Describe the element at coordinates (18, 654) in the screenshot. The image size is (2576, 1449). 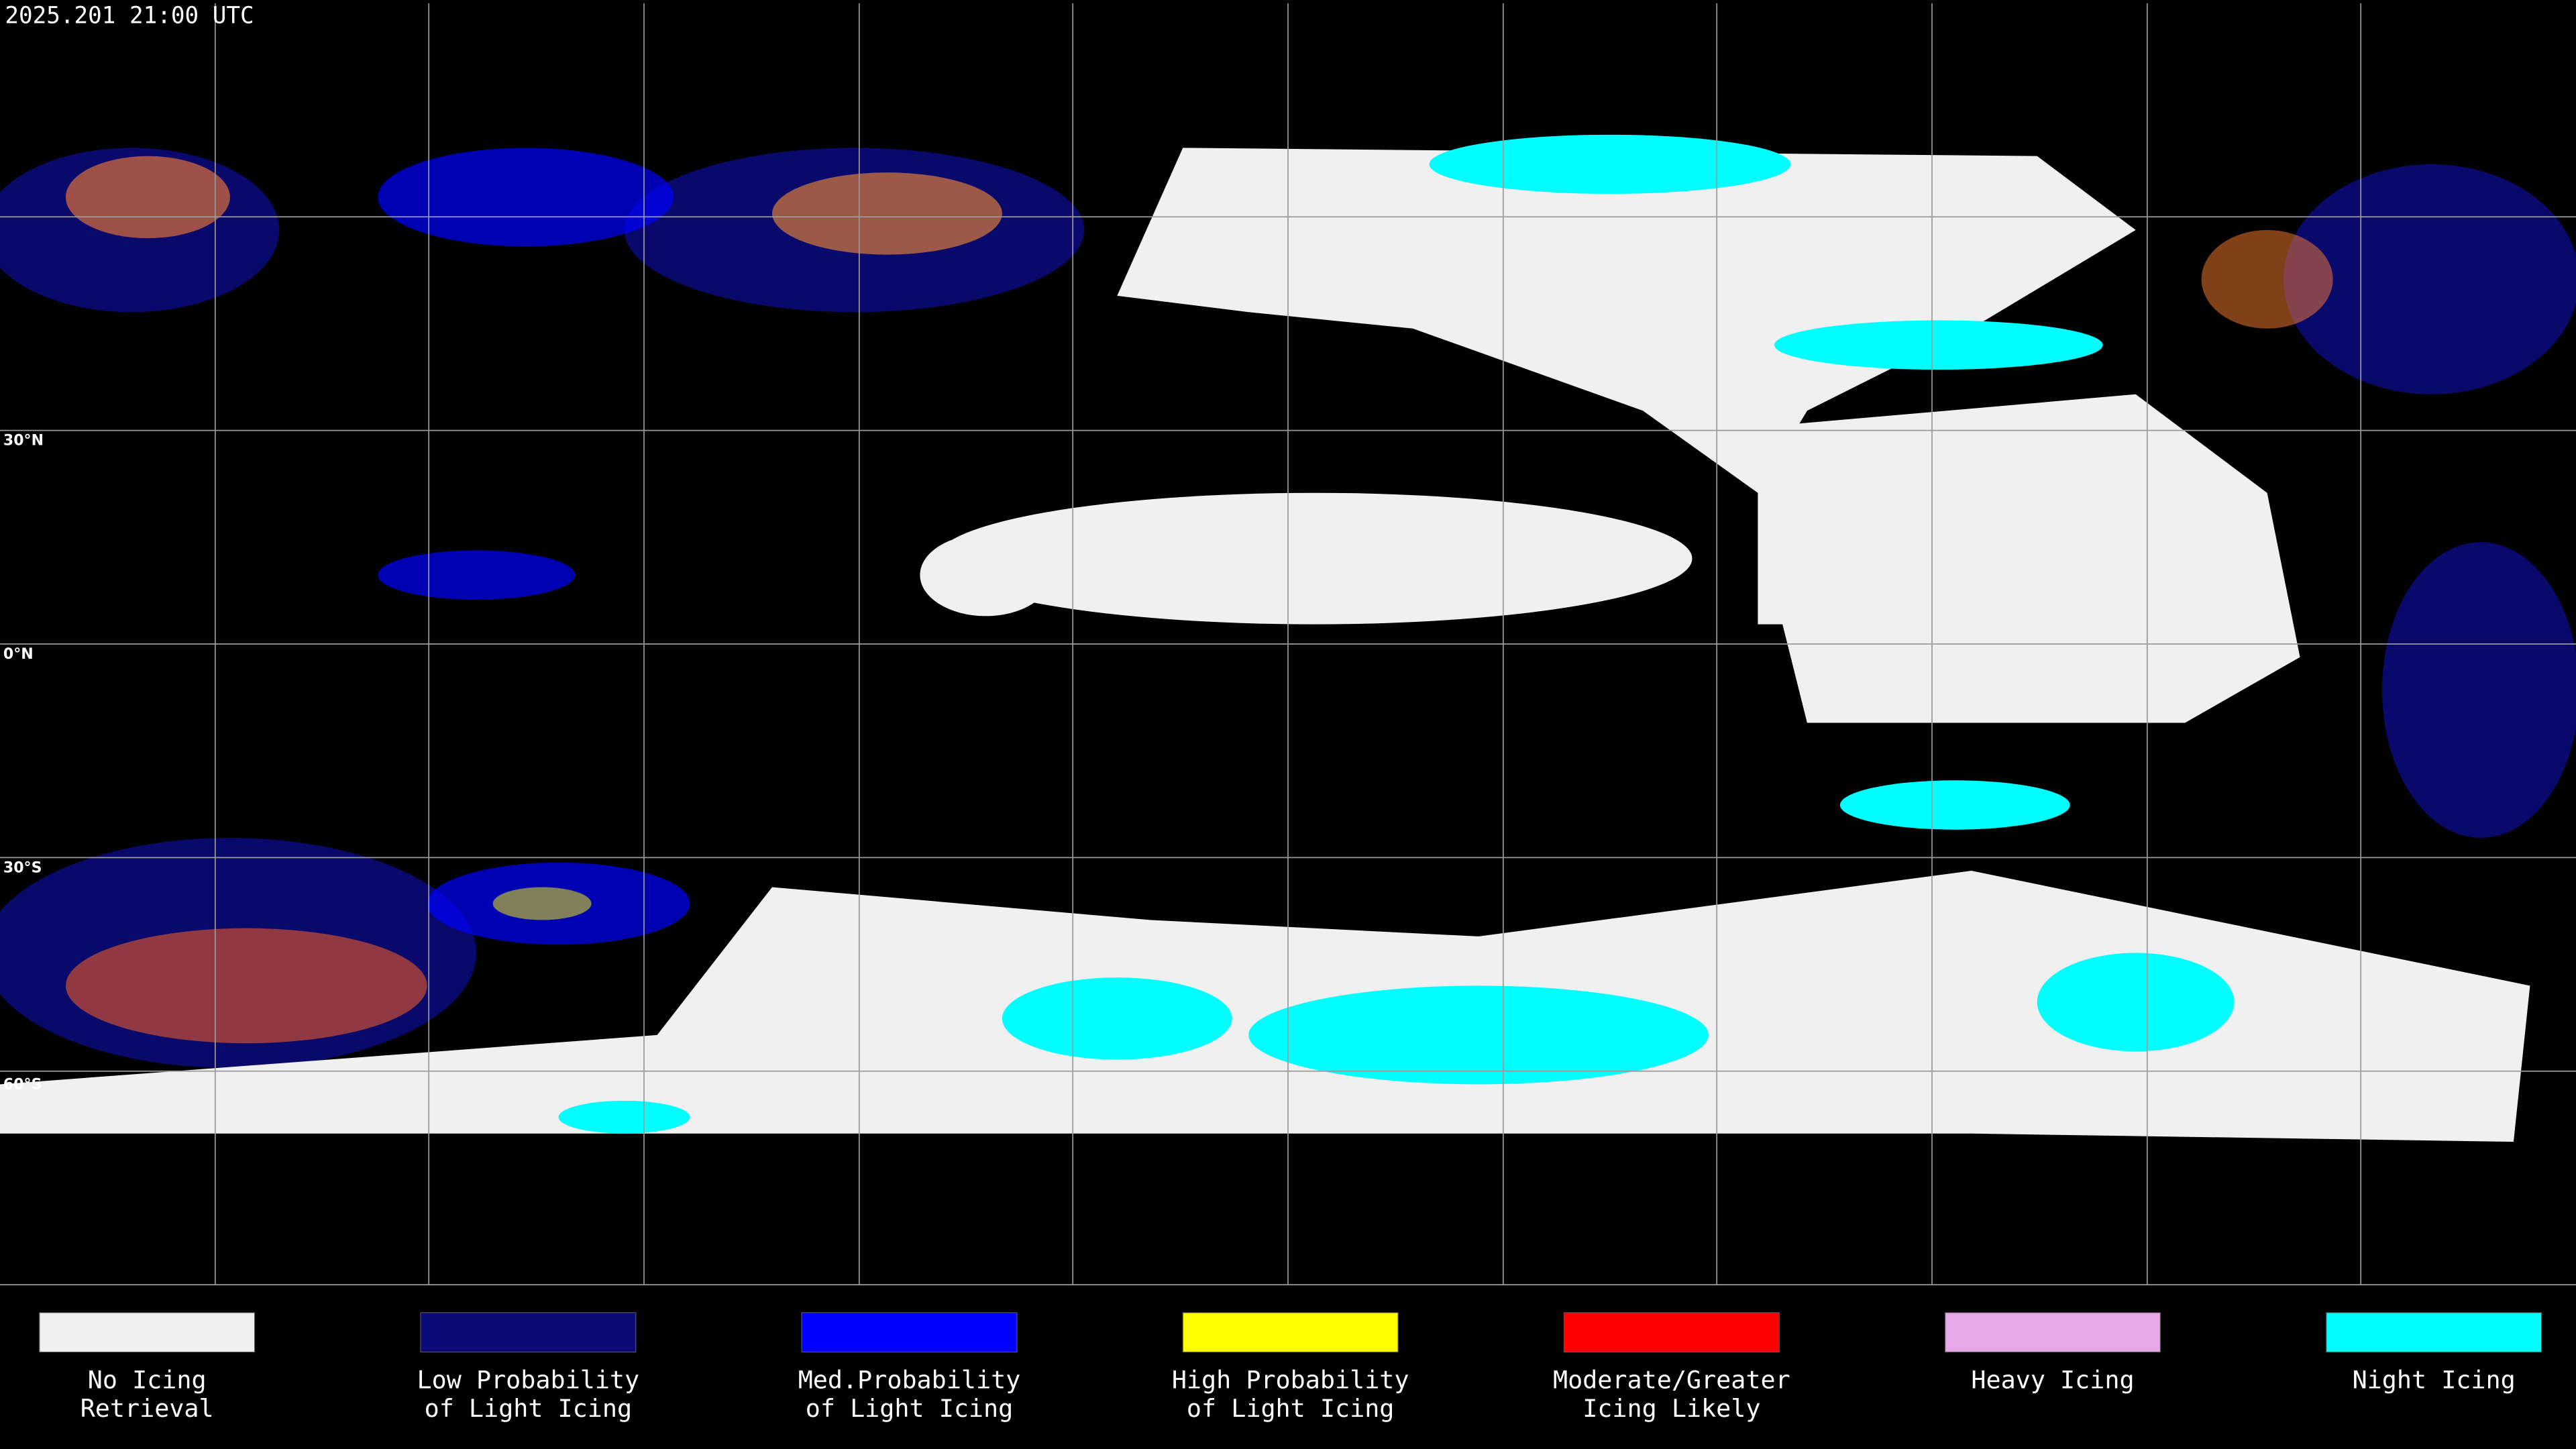
I see `latitude-label: 0°N` at that location.